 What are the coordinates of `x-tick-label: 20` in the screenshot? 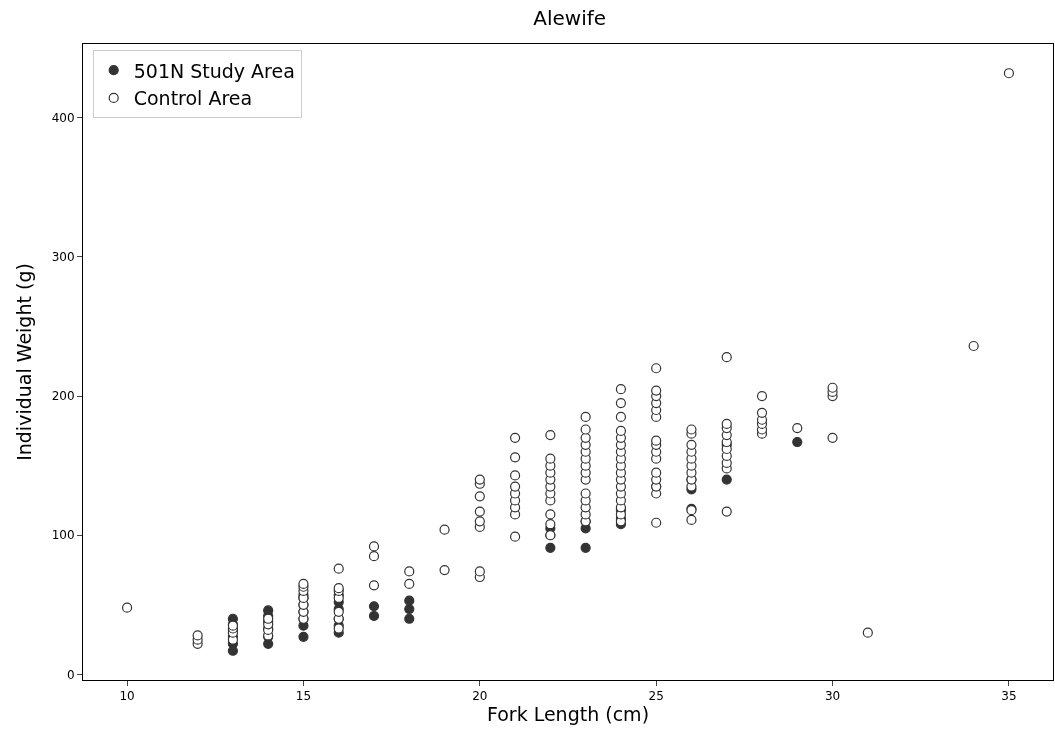 It's located at (480, 696).